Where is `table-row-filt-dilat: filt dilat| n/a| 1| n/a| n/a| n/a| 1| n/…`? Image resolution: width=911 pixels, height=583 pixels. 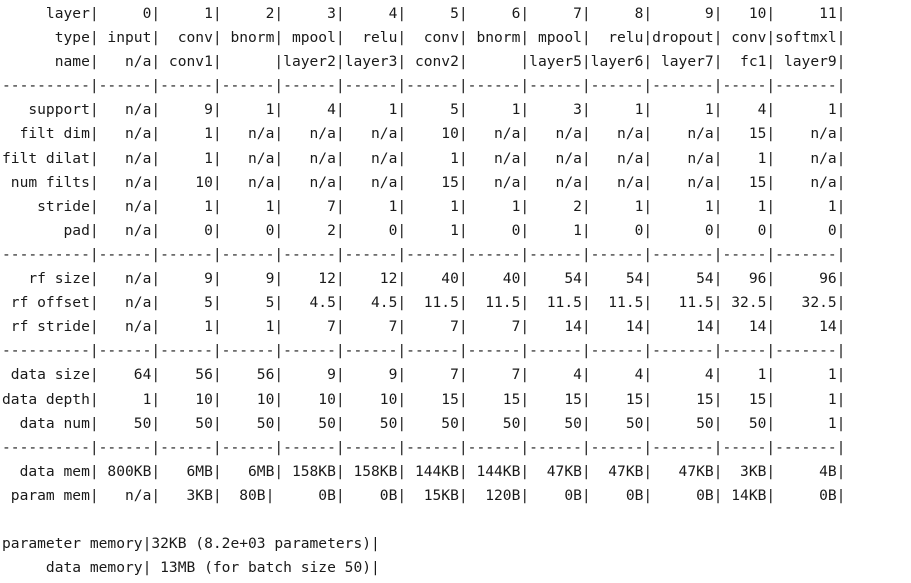 table-row-filt-dilat: filt dilat| n/a| 1| n/a| n/a| n/a| 1| n/… is located at coordinates (424, 158).